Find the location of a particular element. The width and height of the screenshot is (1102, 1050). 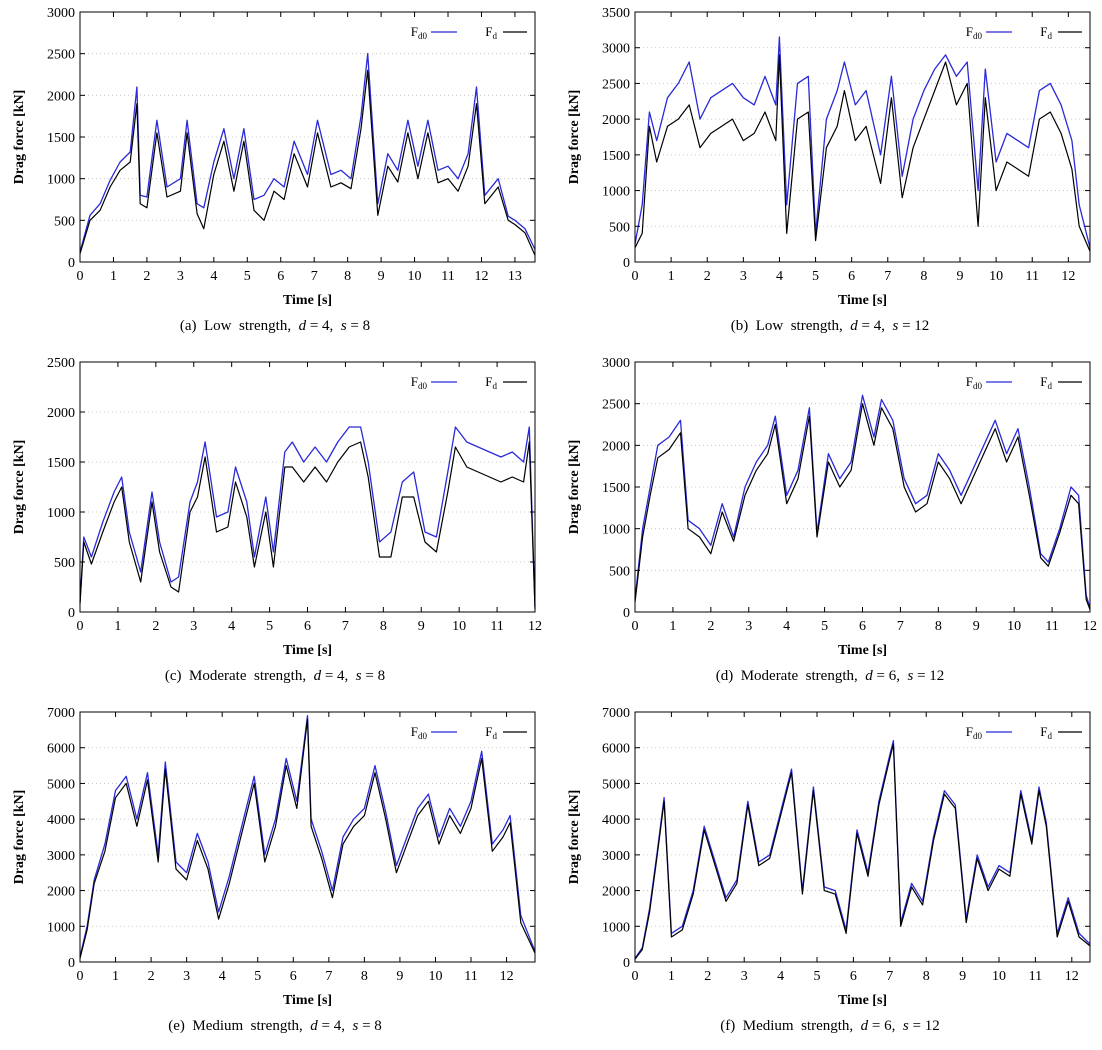

y-tick-label: 3500 is located at coordinates (616, 13).